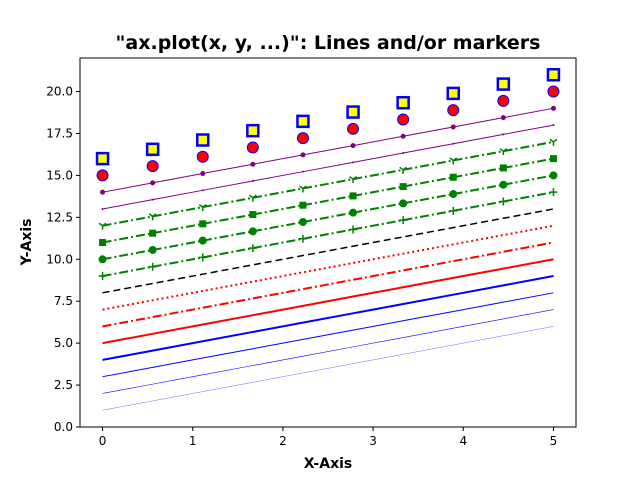  Describe the element at coordinates (63, 385) in the screenshot. I see `y-tick-label: 2.5` at that location.